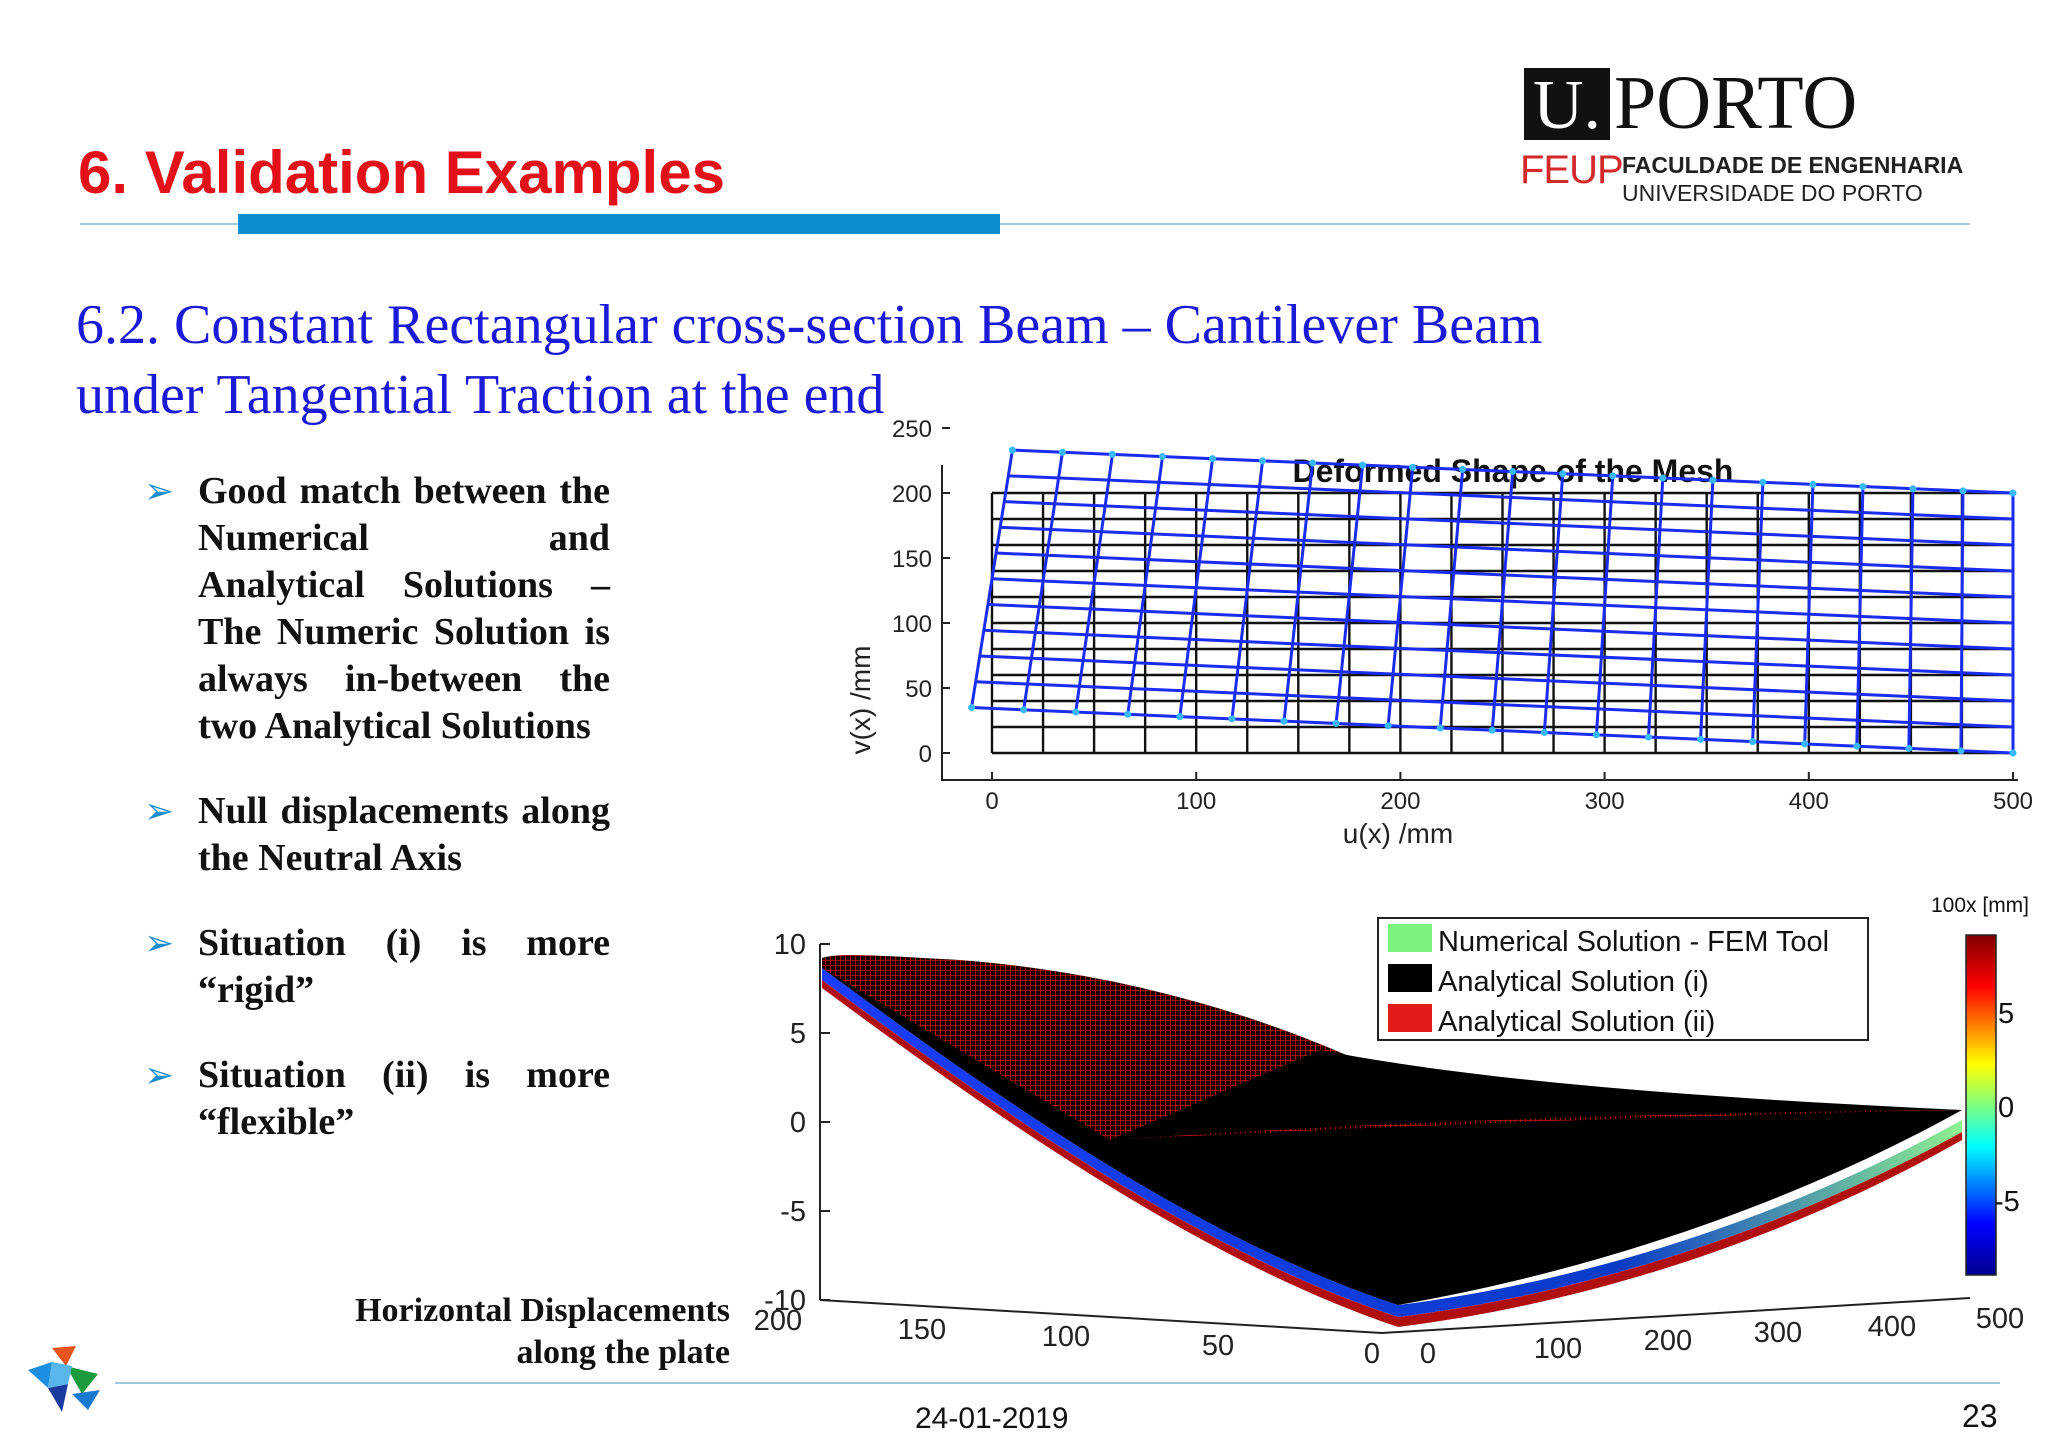  Describe the element at coordinates (1567, 106) in the screenshot. I see `uporto-logo-mark: U.` at that location.